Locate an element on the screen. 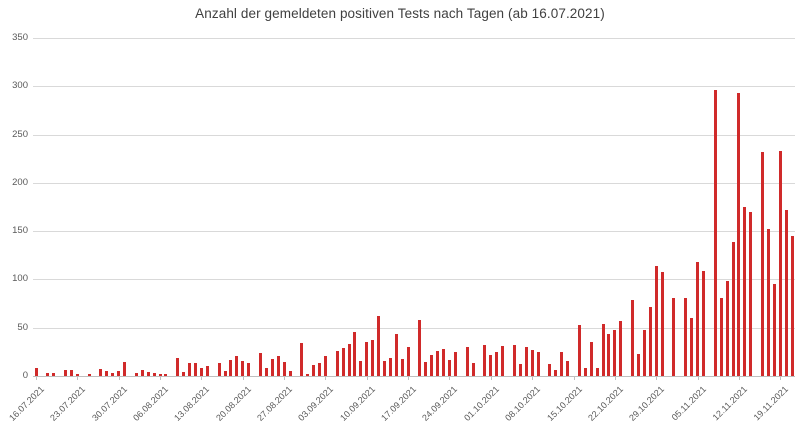 The width and height of the screenshot is (800, 431). y-tick-label: 300 is located at coordinates (20, 86).